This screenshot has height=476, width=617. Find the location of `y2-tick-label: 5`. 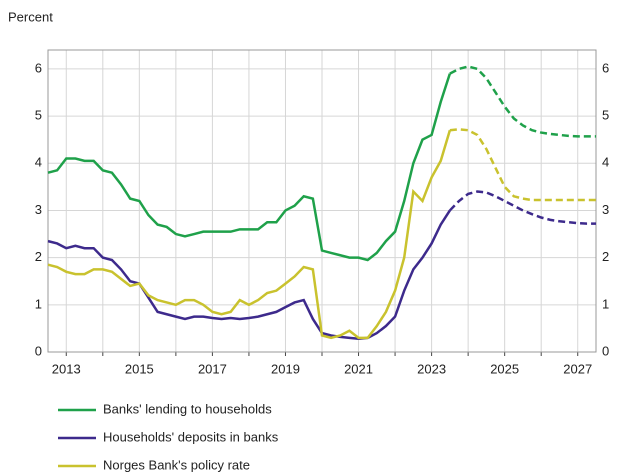

y2-tick-label: 5 is located at coordinates (605, 115).